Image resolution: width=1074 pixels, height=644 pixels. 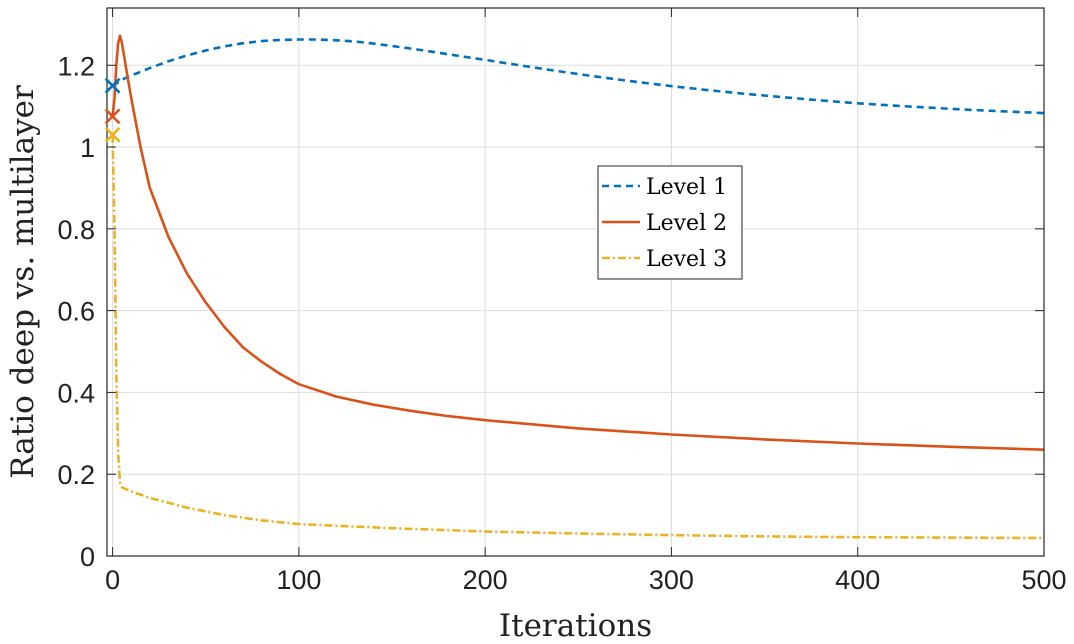 I want to click on x-tick-label: 0, so click(x=112, y=580).